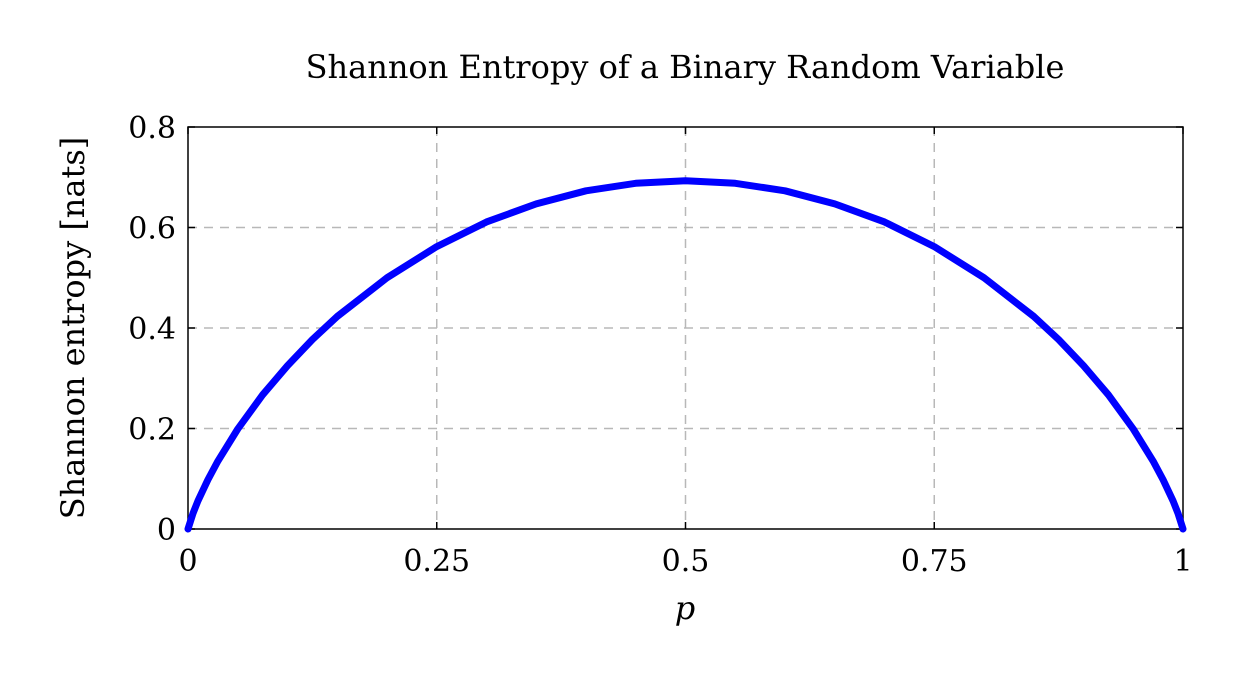 The width and height of the screenshot is (1244, 677). I want to click on x-tick-label: 0.25, so click(436, 561).